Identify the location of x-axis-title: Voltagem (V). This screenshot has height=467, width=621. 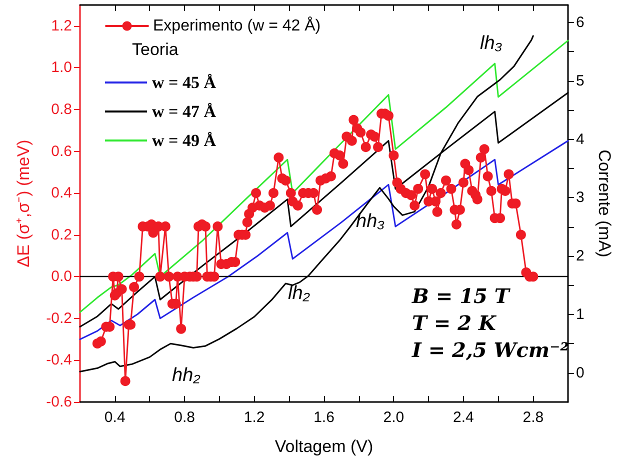
(324, 446).